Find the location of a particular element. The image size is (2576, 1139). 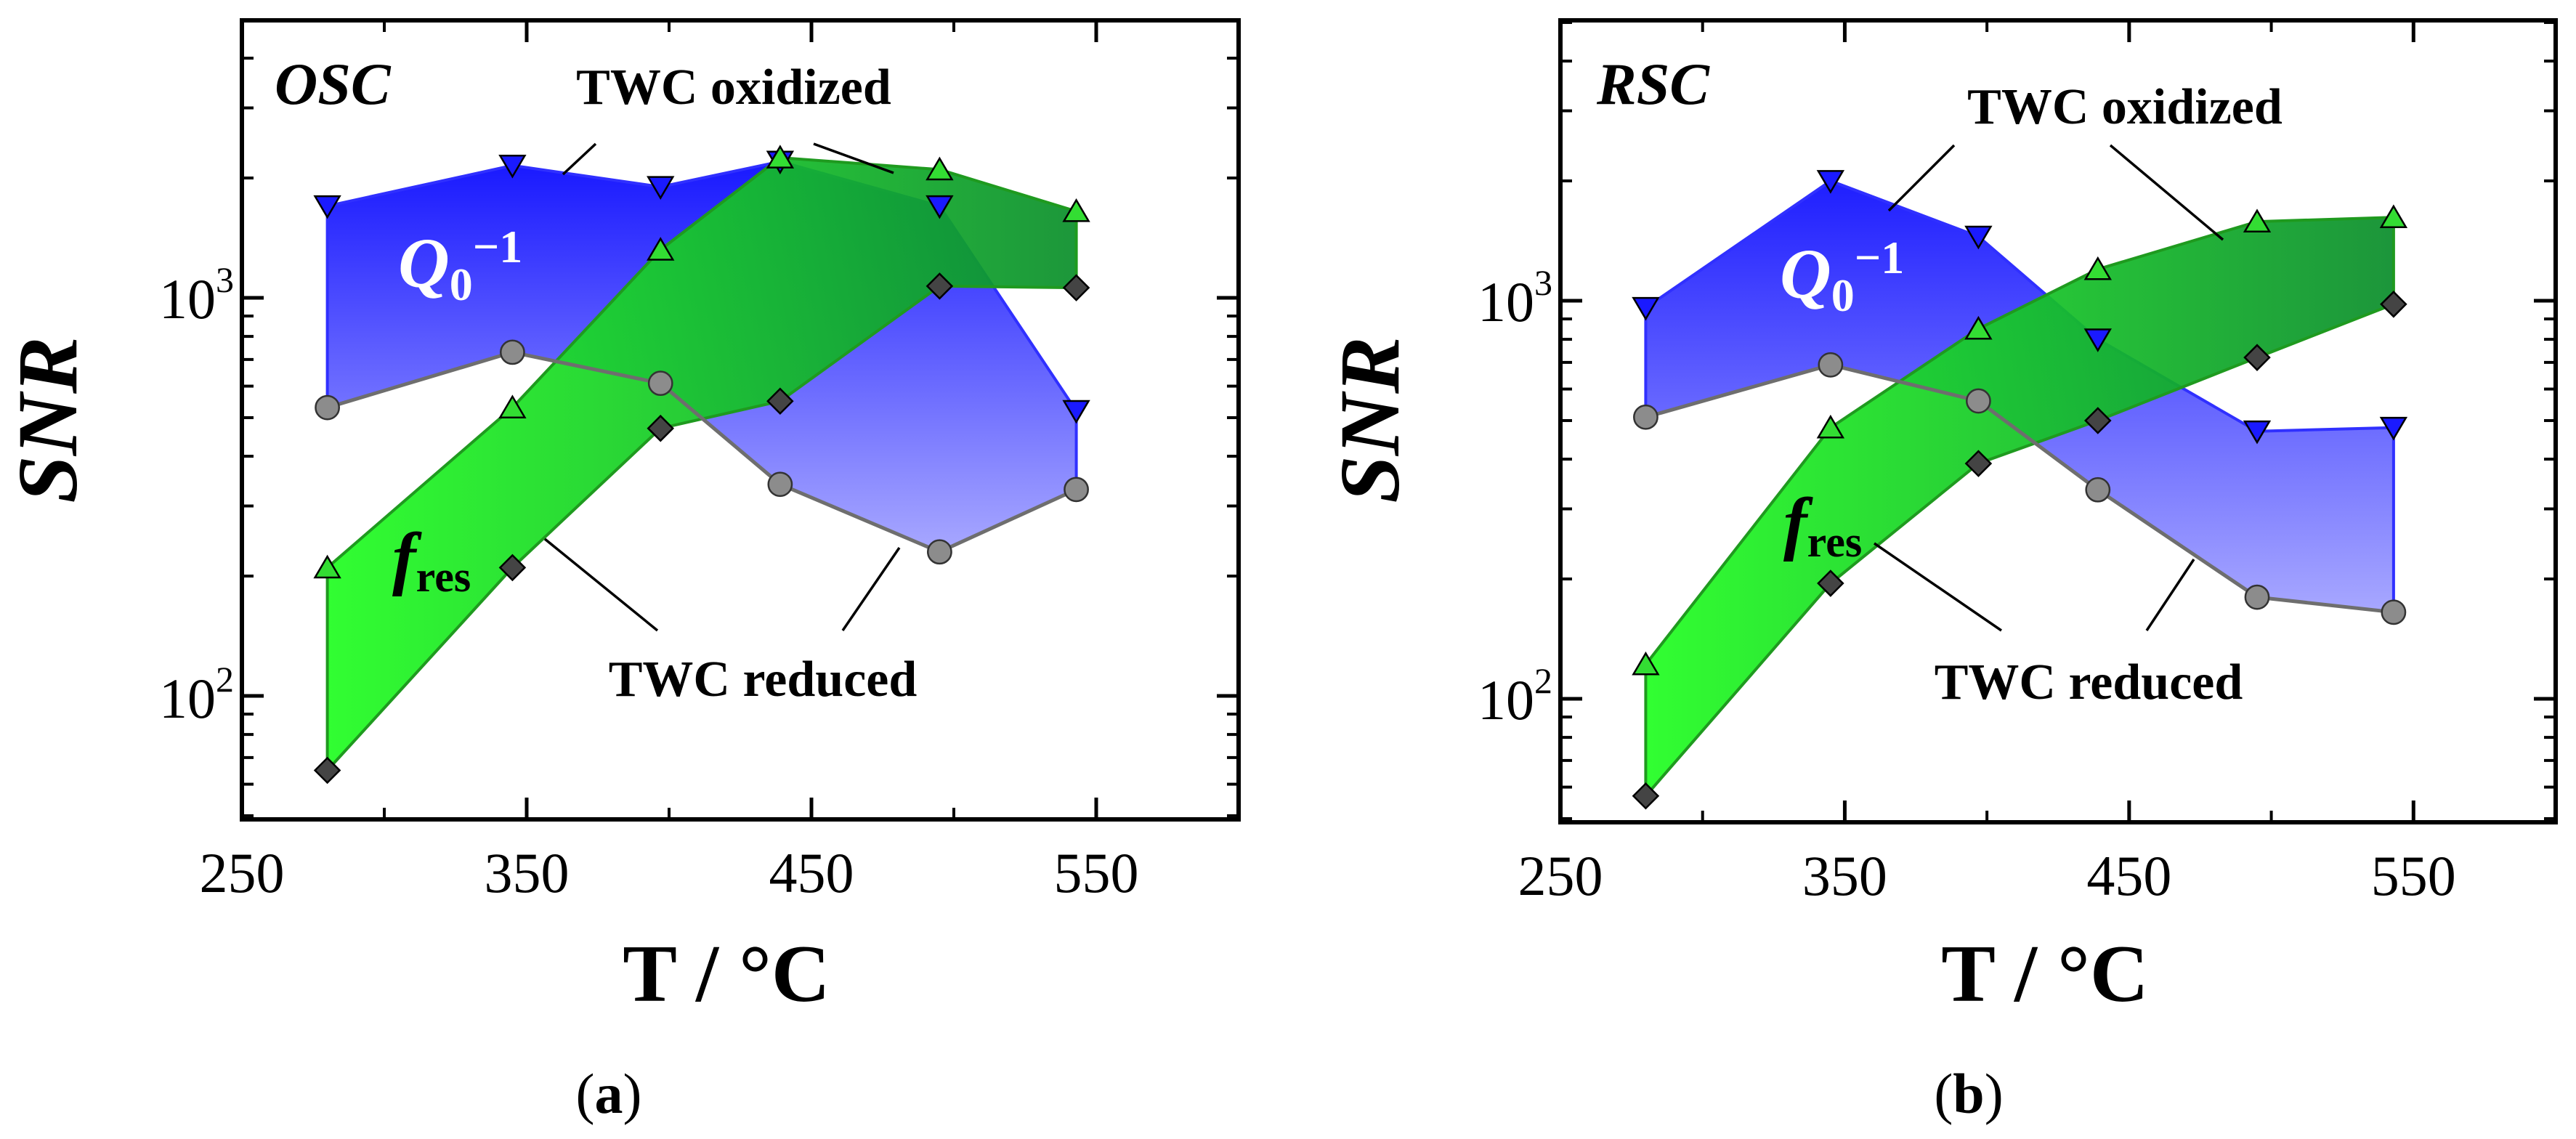

panel-label-a: (a) is located at coordinates (609, 1093).